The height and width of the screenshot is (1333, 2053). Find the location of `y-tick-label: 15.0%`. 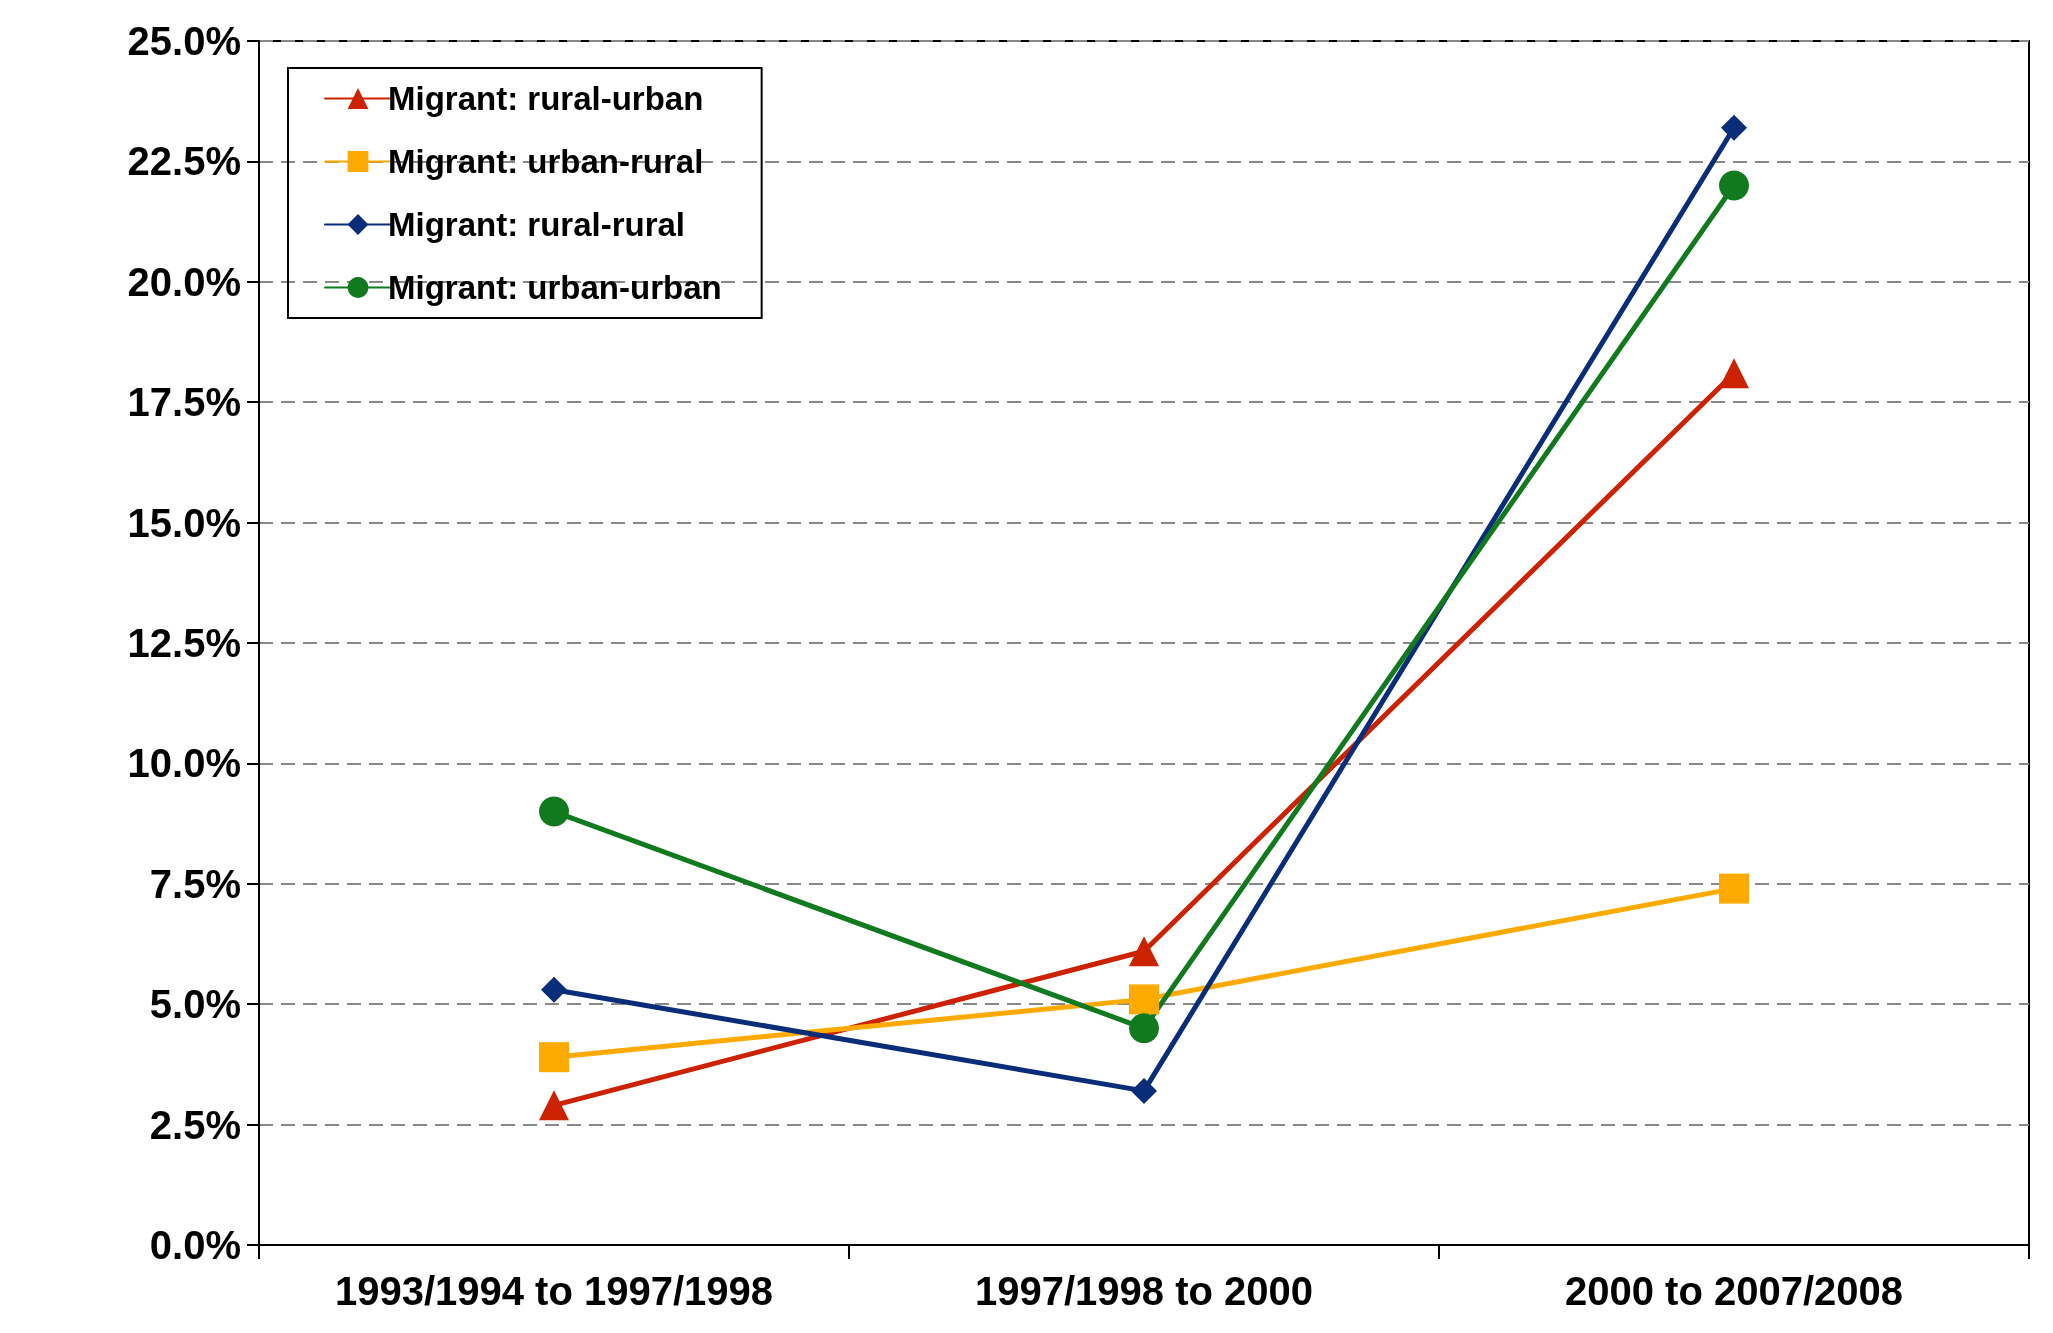

y-tick-label: 15.0% is located at coordinates (184, 522).